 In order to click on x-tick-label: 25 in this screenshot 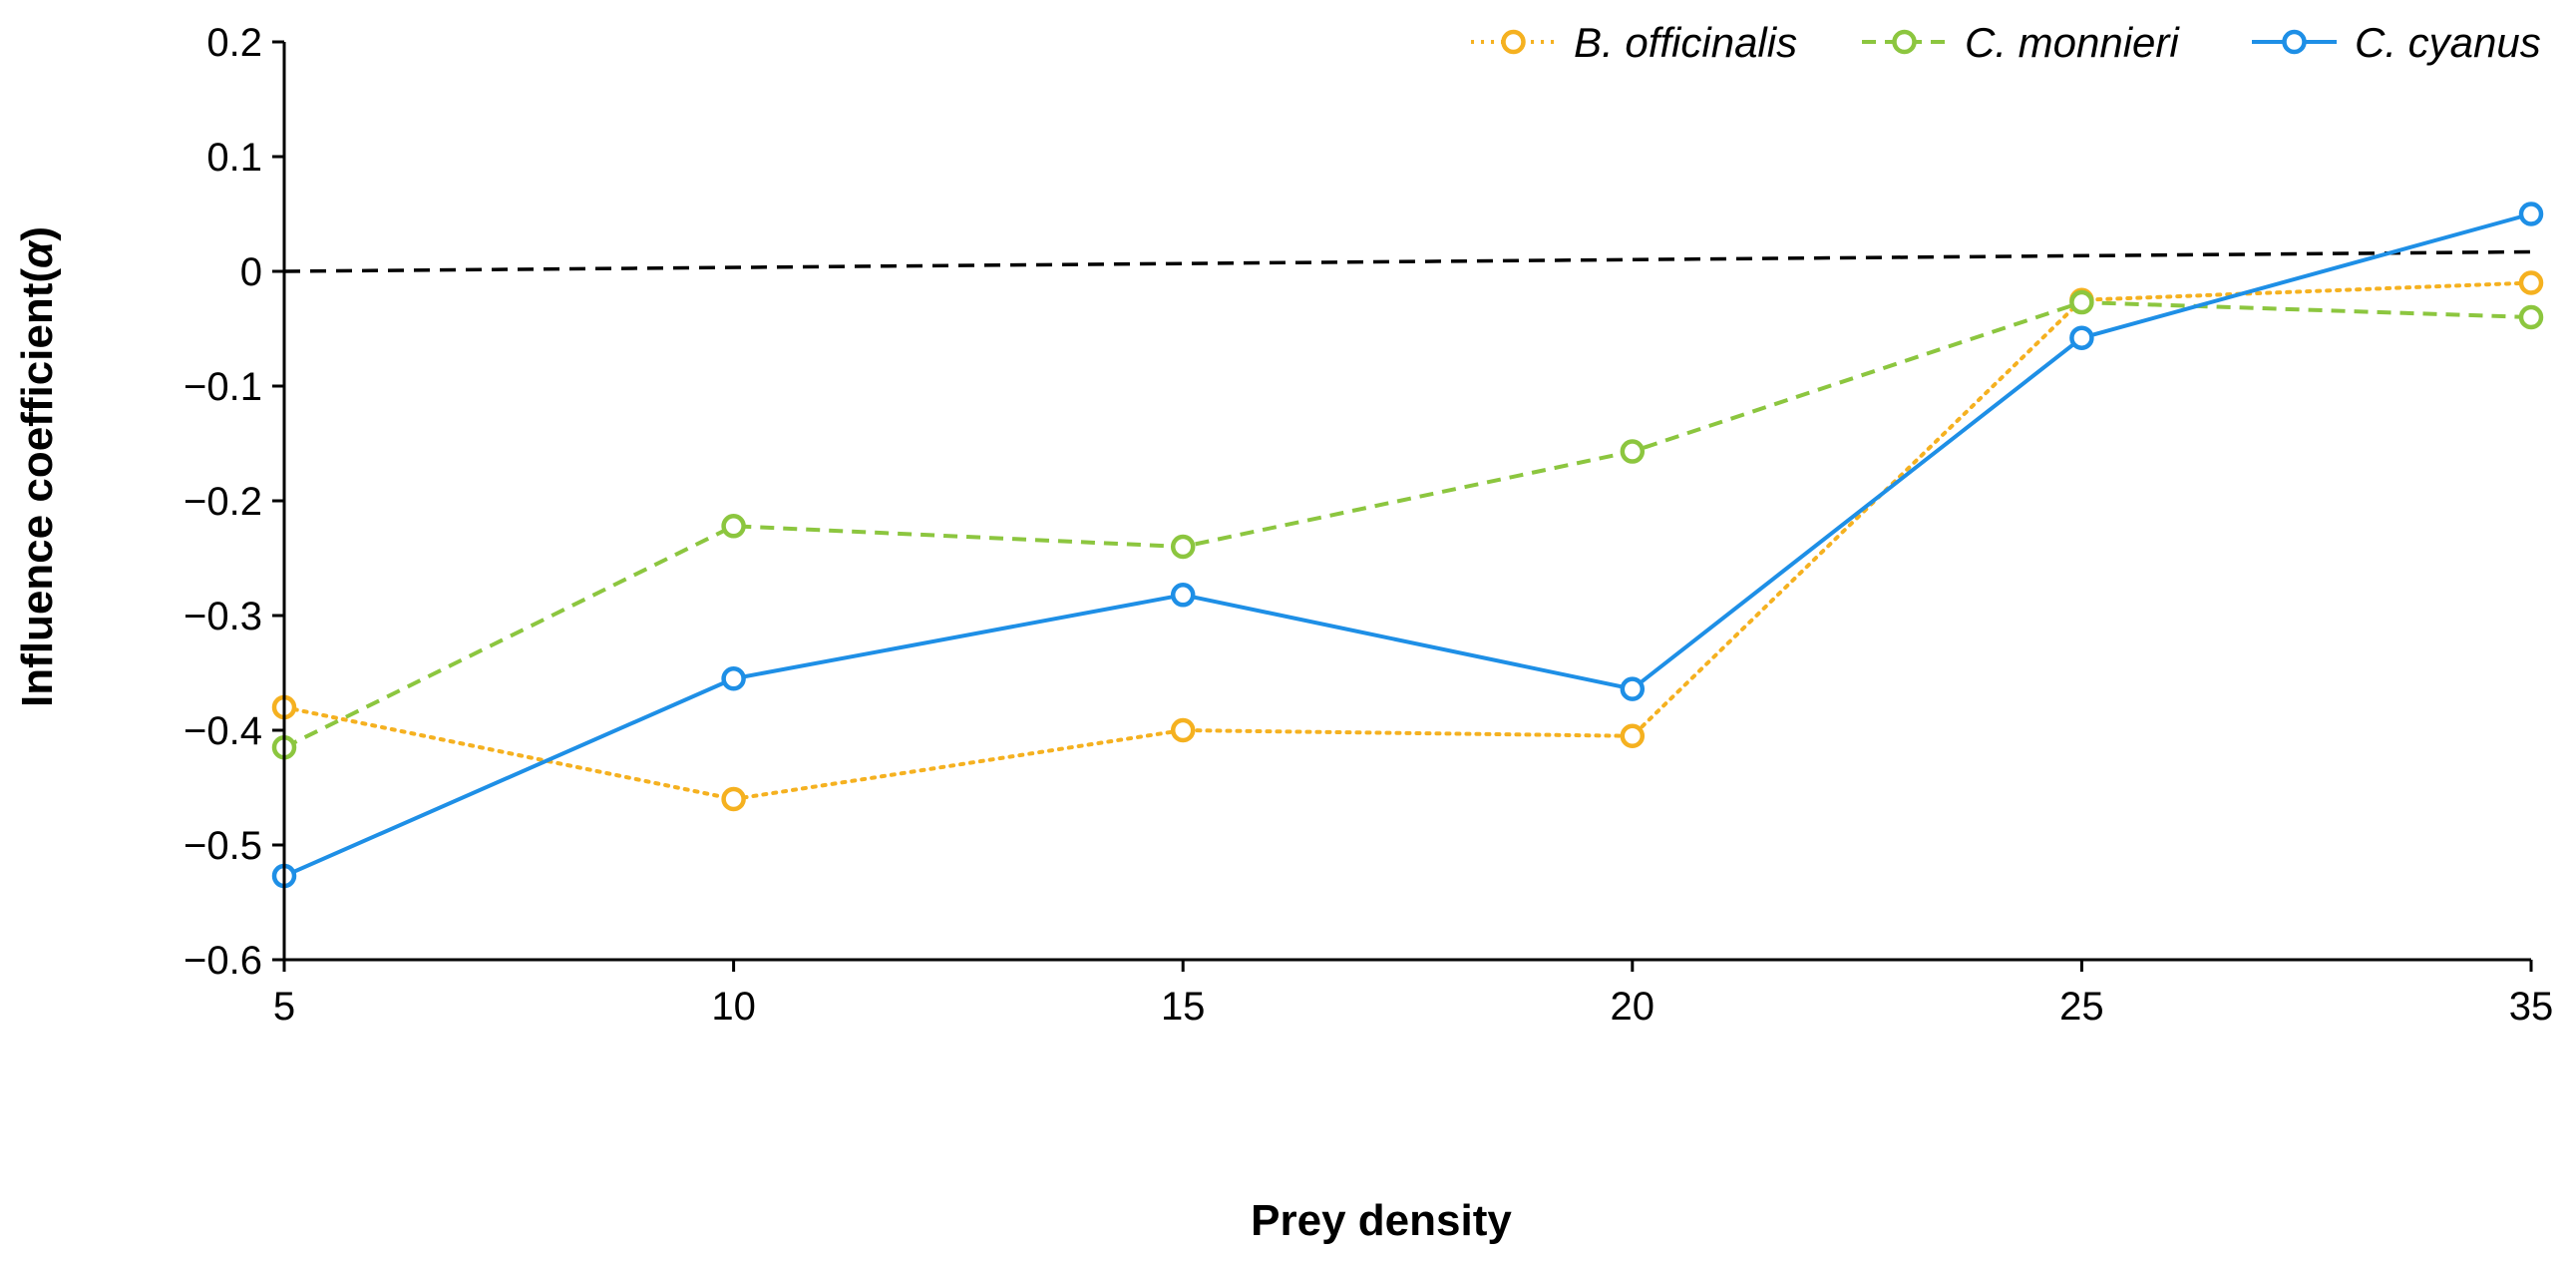, I will do `click(2081, 1007)`.